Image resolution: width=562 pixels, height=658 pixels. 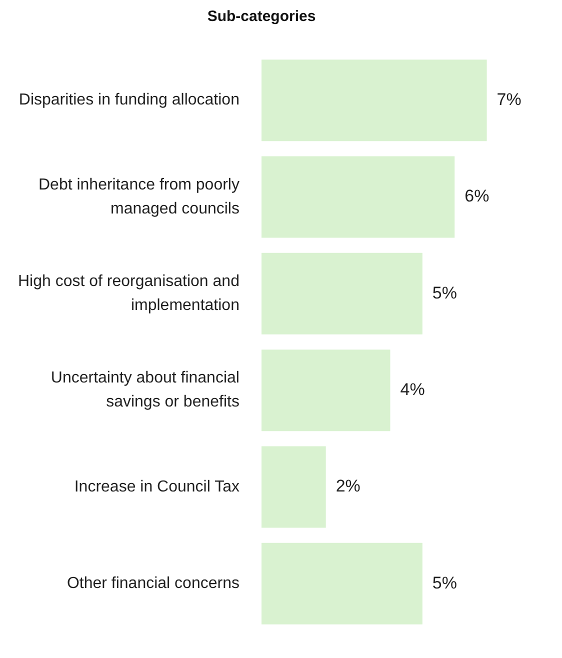 What do you see at coordinates (261, 17) in the screenshot?
I see `chart-title: Sub-categories` at bounding box center [261, 17].